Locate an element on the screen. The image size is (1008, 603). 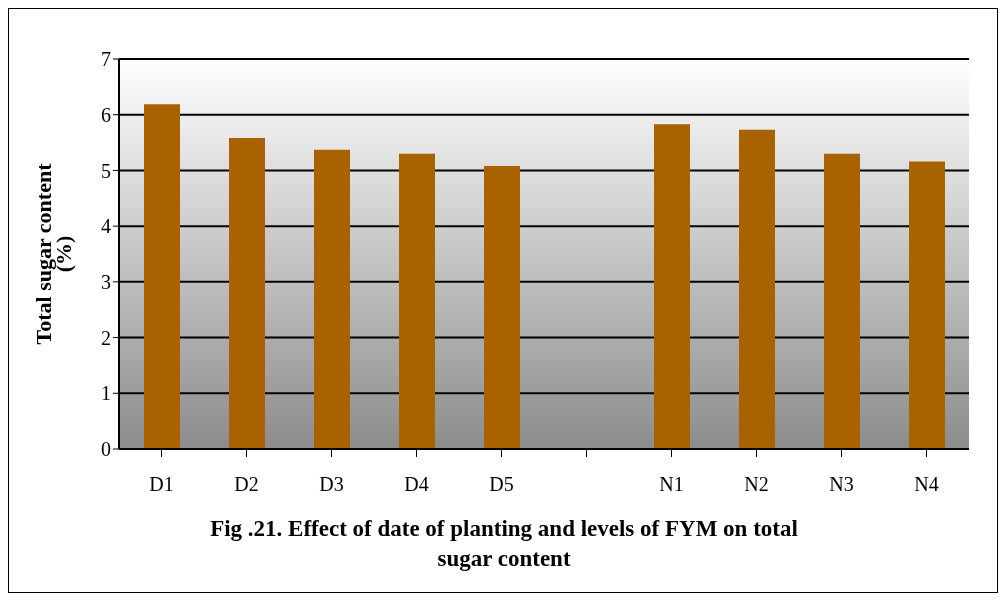
y-tick-label: 1 is located at coordinates (106, 393).